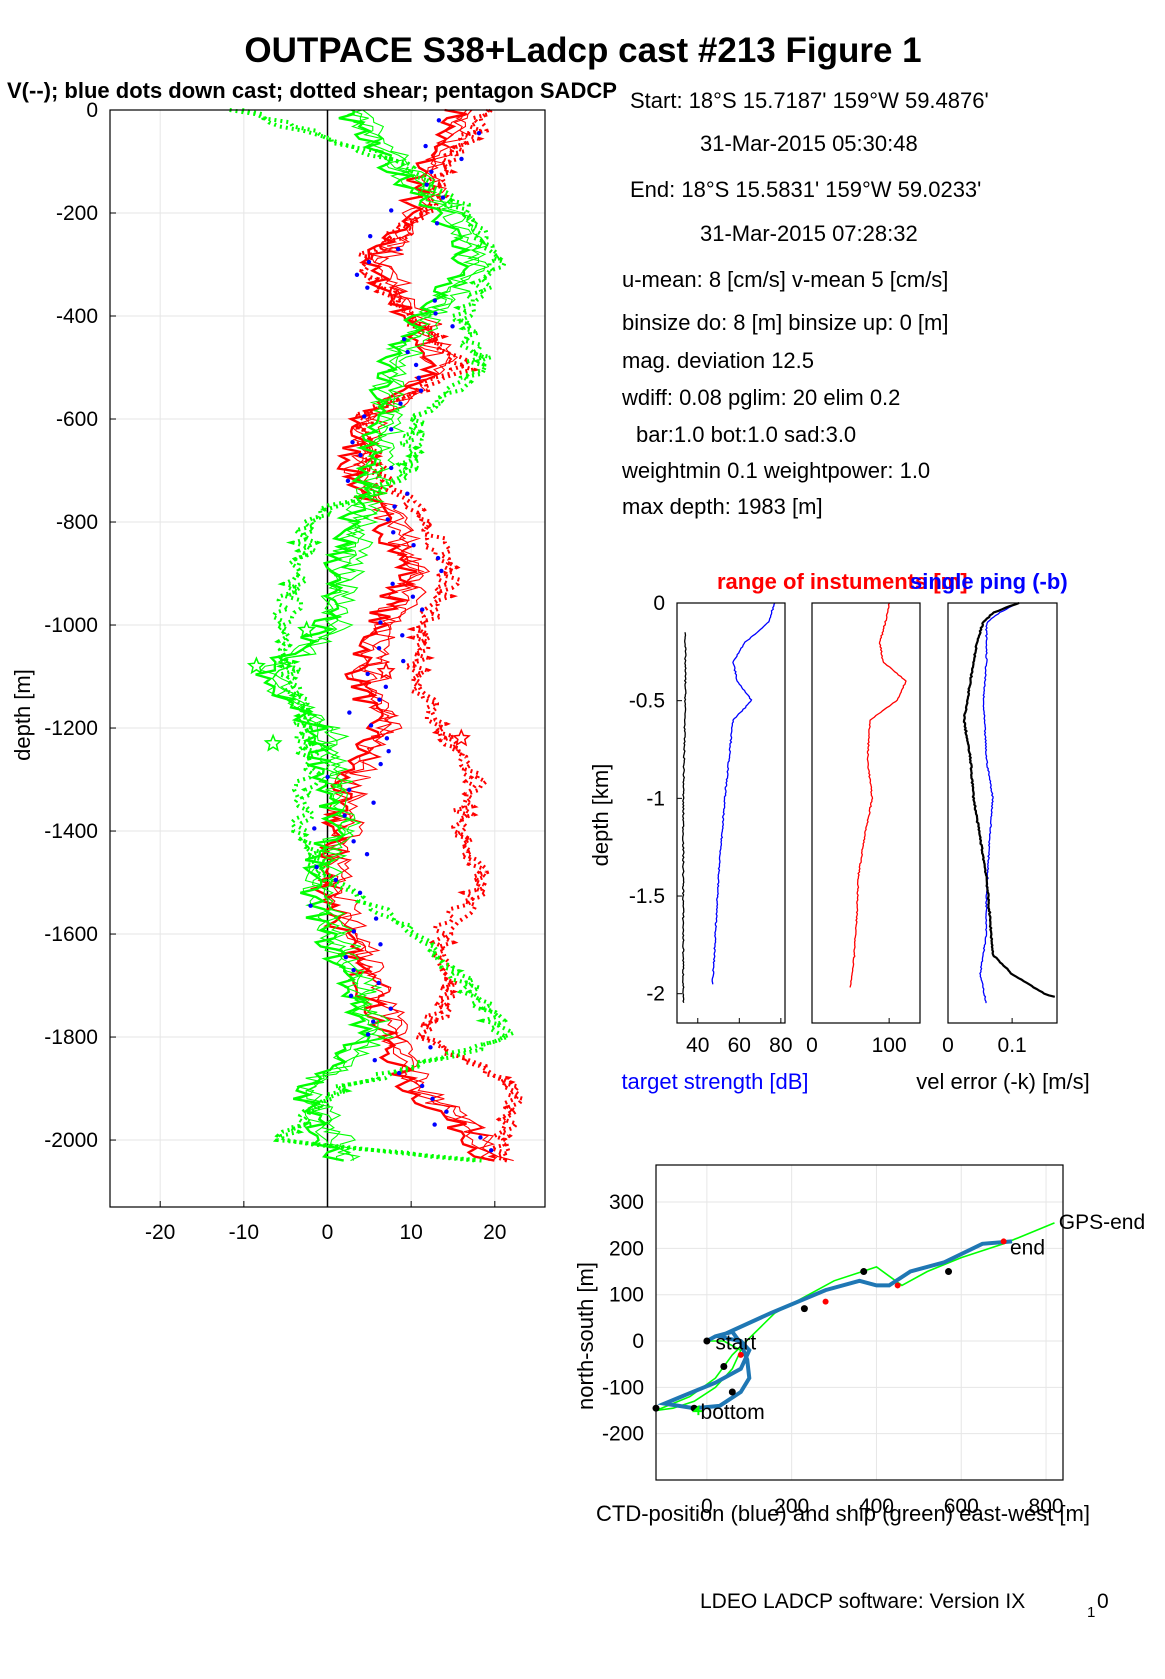  I want to click on label-start: start, so click(735, 1343).